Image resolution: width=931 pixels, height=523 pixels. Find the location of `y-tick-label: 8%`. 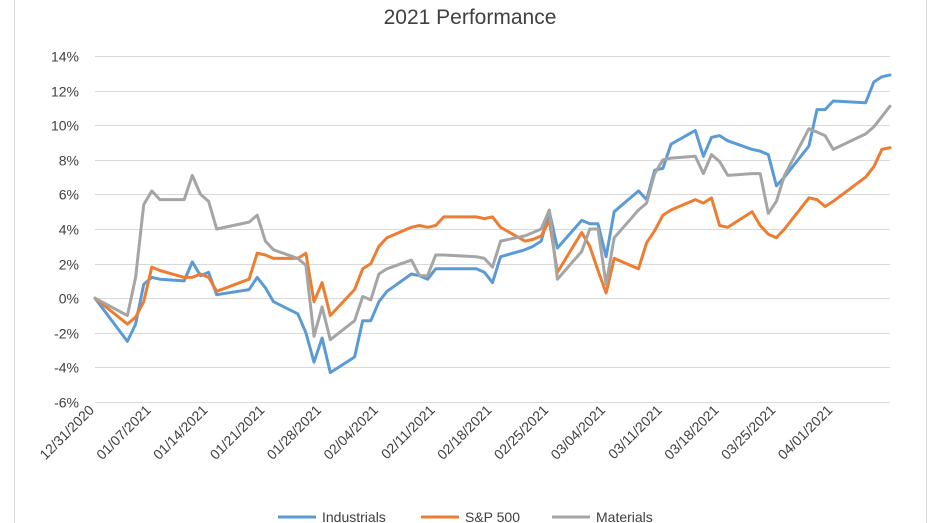

y-tick-label: 8% is located at coordinates (69, 161).